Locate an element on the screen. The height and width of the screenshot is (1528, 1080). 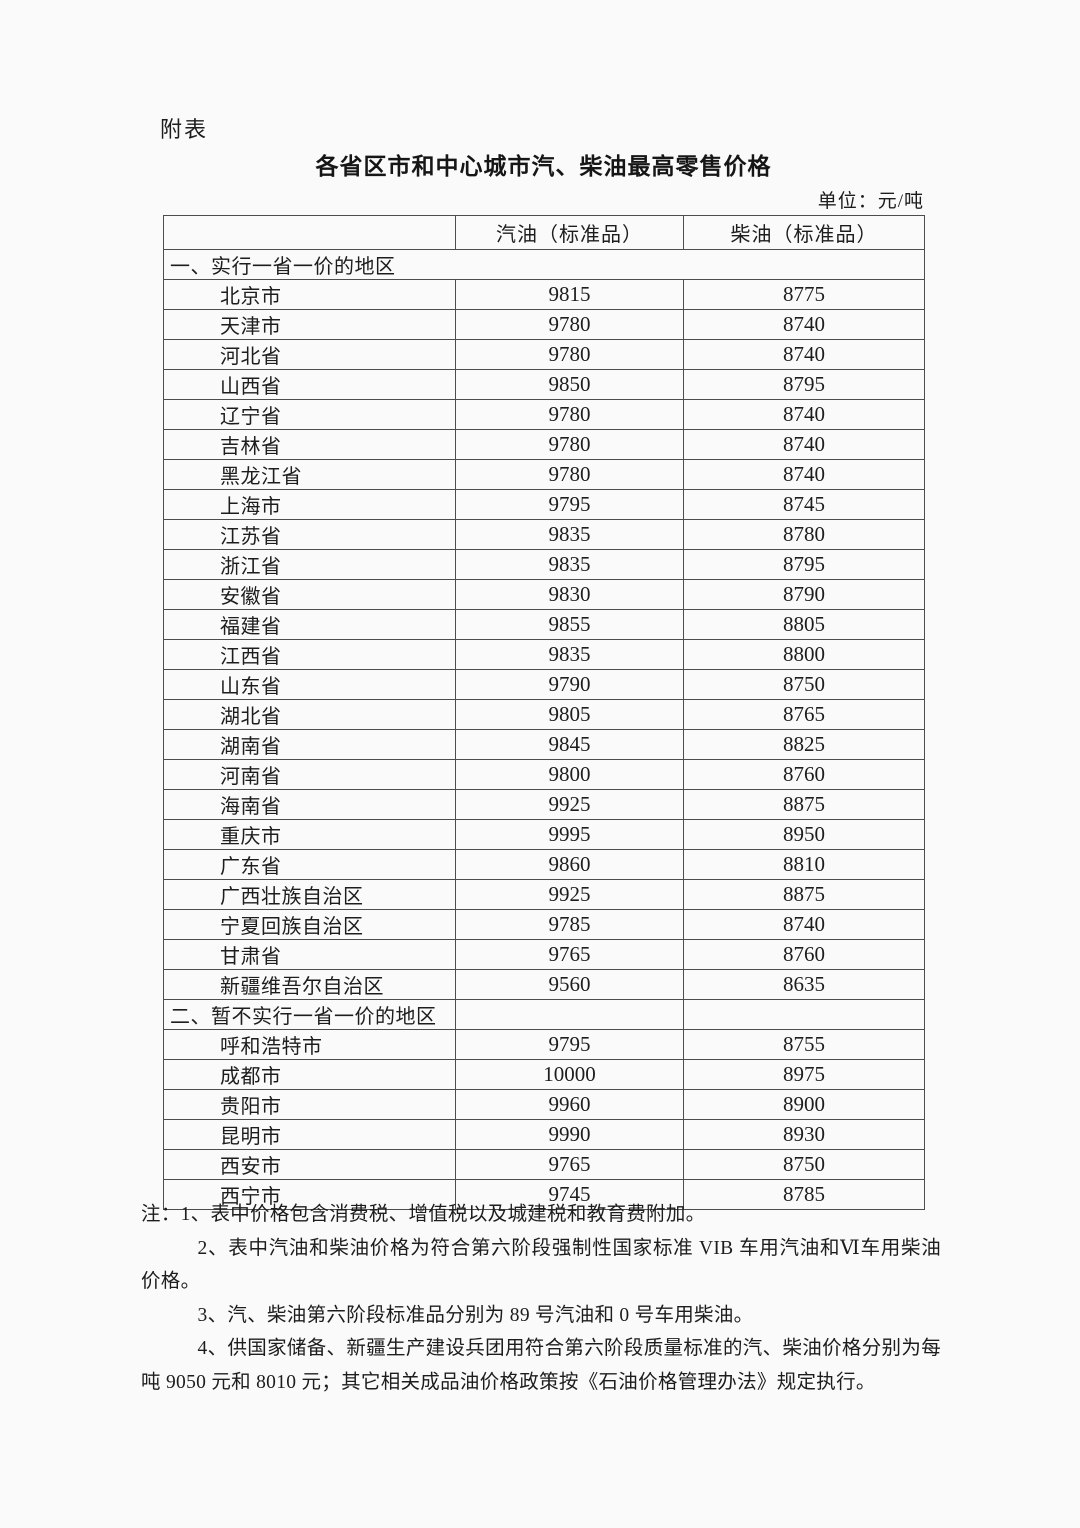
region-name-cell: 北京市 is located at coordinates (309, 294).